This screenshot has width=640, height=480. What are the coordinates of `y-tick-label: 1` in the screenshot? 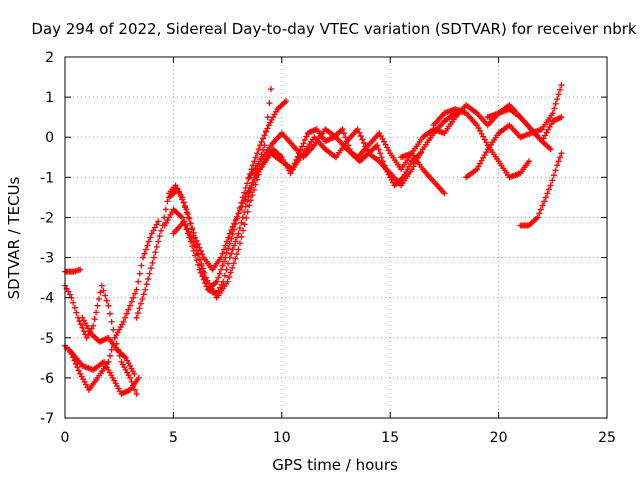 It's located at (49, 98).